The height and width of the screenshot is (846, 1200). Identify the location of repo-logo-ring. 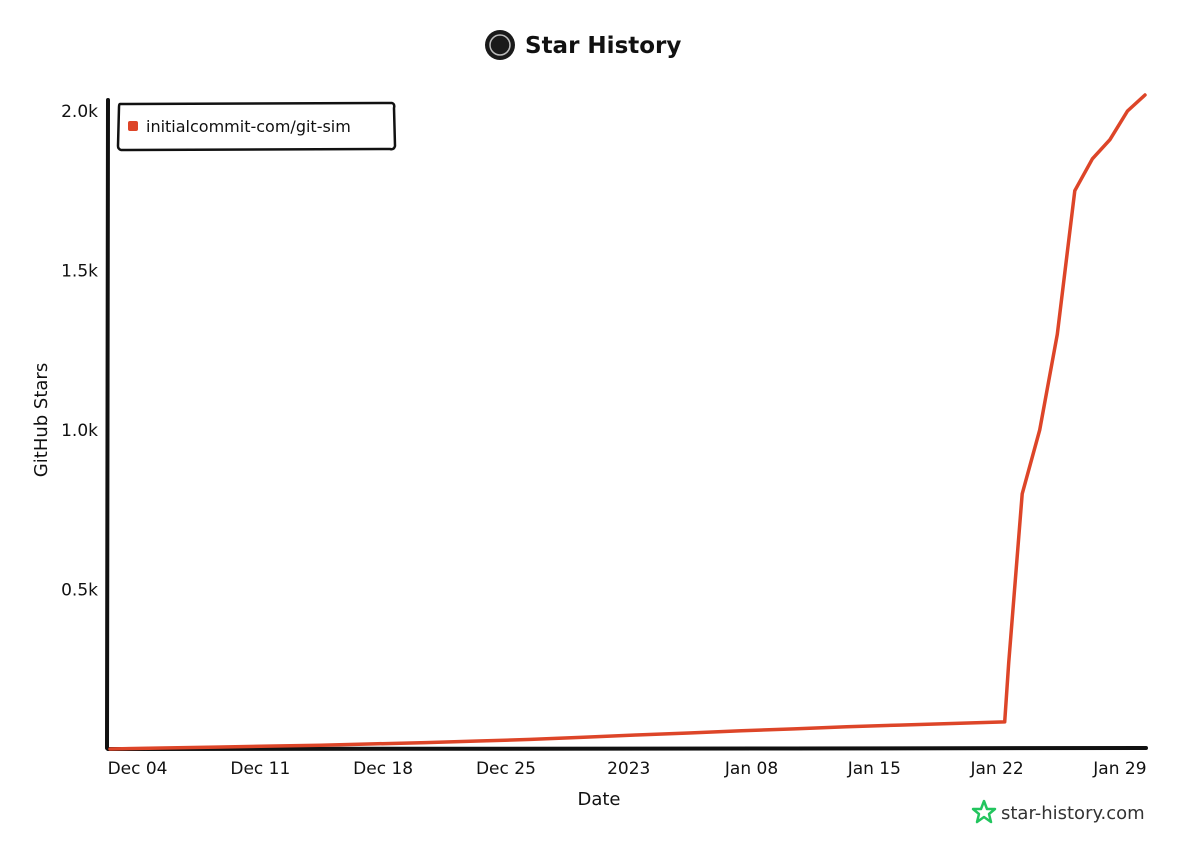
(500, 45).